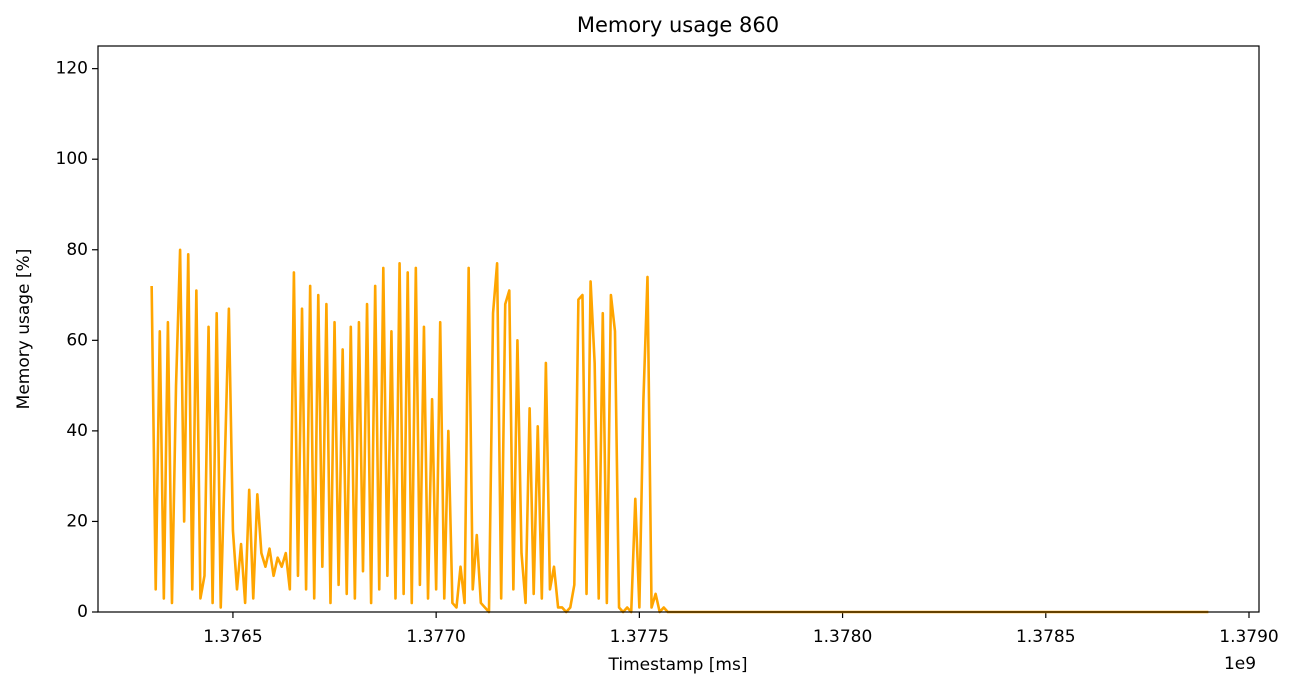 Image resolution: width=1296 pixels, height=694 pixels. I want to click on y-tick-label: 20, so click(77, 521).